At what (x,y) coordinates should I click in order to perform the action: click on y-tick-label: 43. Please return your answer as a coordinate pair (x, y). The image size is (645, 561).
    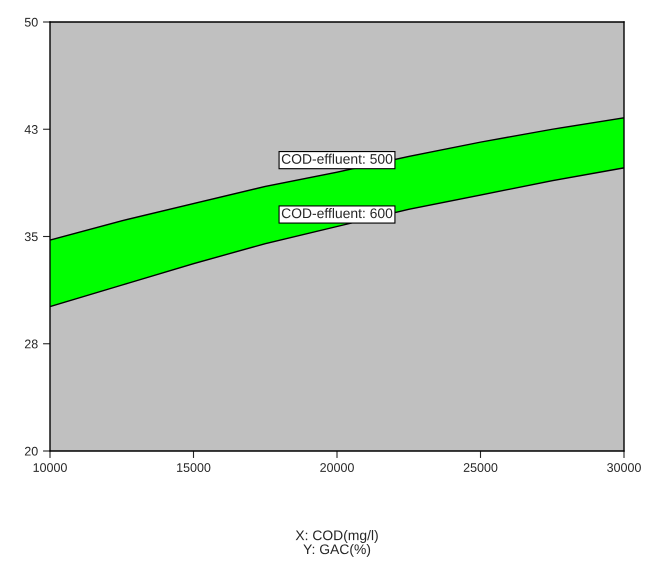
    Looking at the image, I should click on (31, 129).